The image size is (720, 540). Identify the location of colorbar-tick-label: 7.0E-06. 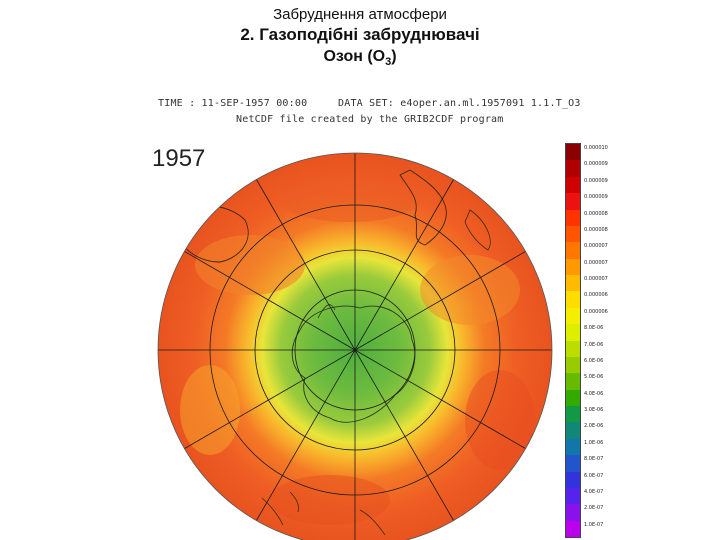
(594, 344).